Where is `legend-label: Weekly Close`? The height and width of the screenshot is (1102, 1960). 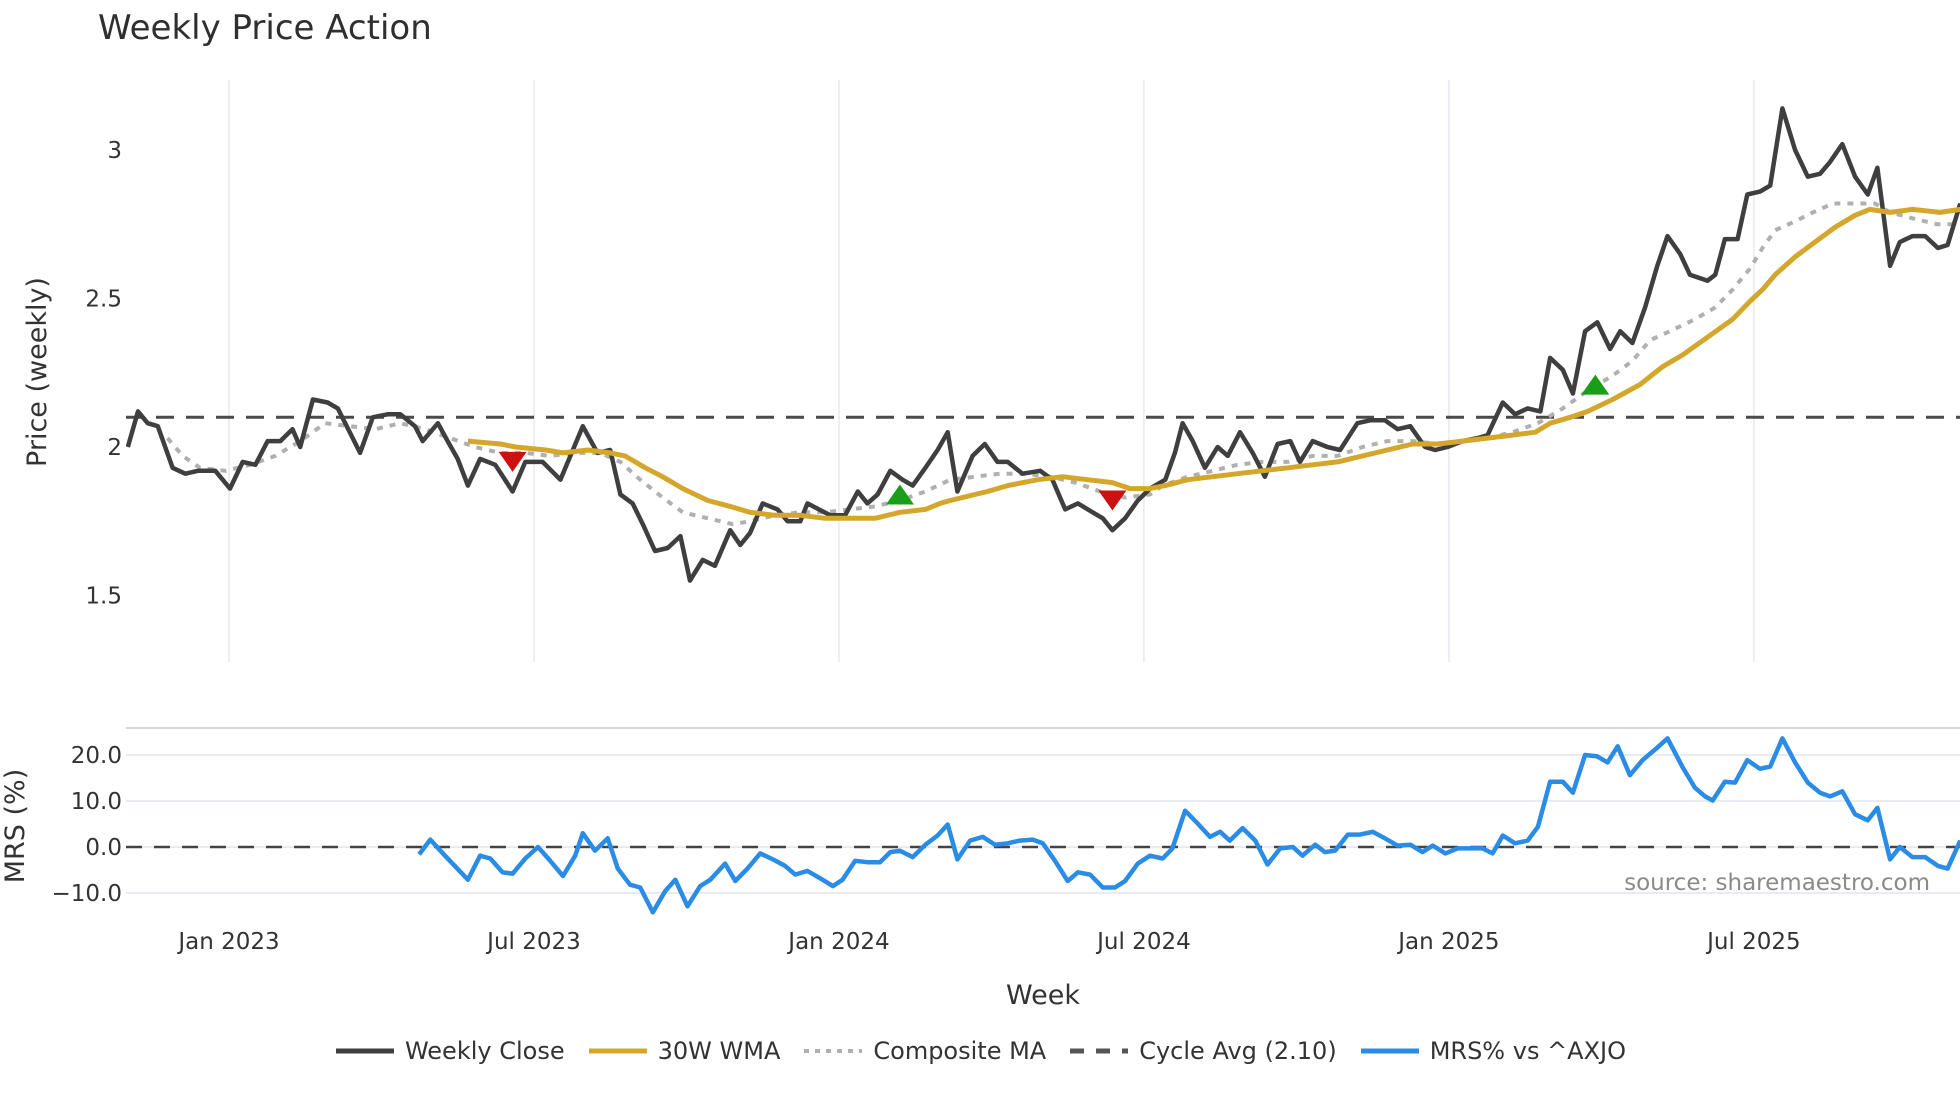
legend-label: Weekly Close is located at coordinates (484, 1051).